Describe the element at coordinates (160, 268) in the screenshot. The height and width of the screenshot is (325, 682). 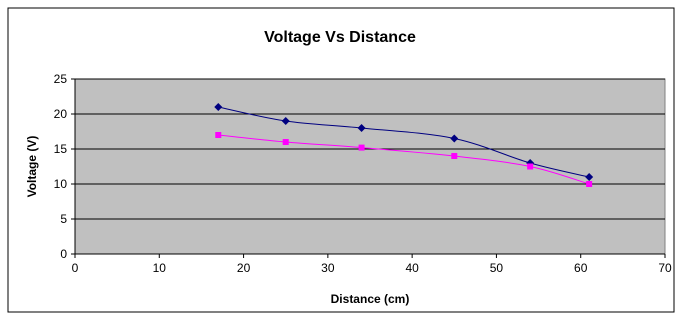
I see `x-tick-label: 10` at that location.